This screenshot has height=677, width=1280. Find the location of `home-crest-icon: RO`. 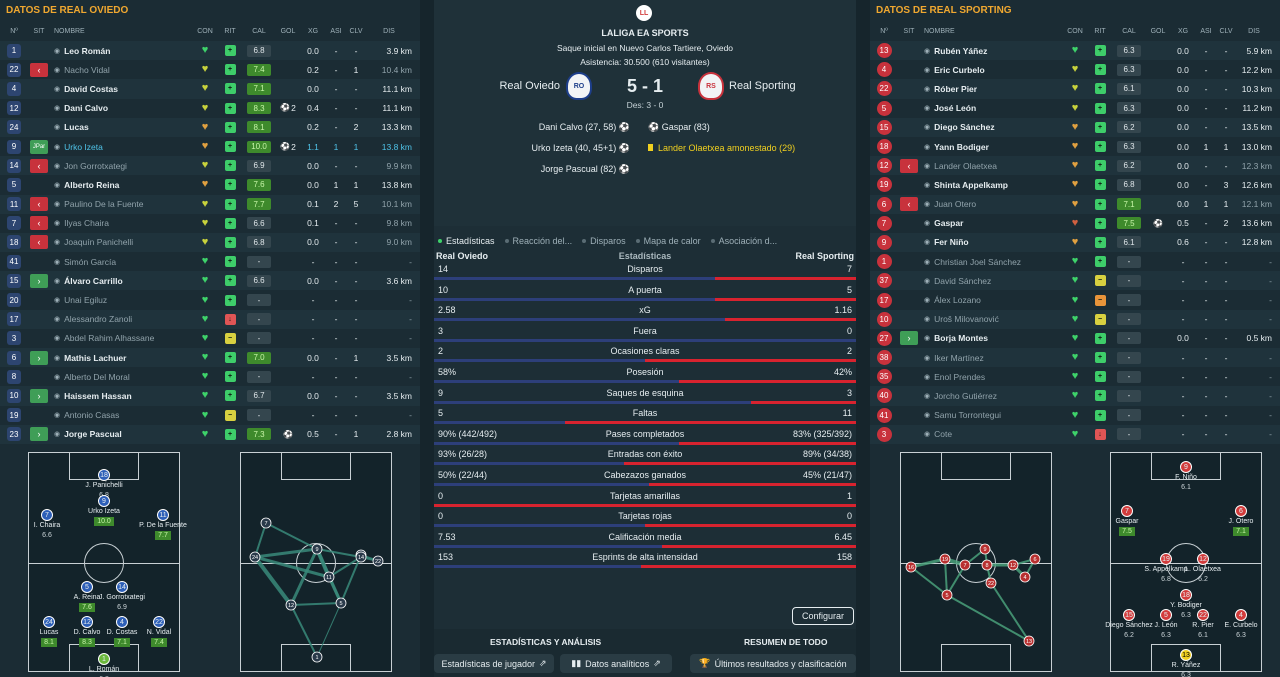

home-crest-icon: RO is located at coordinates (579, 86).